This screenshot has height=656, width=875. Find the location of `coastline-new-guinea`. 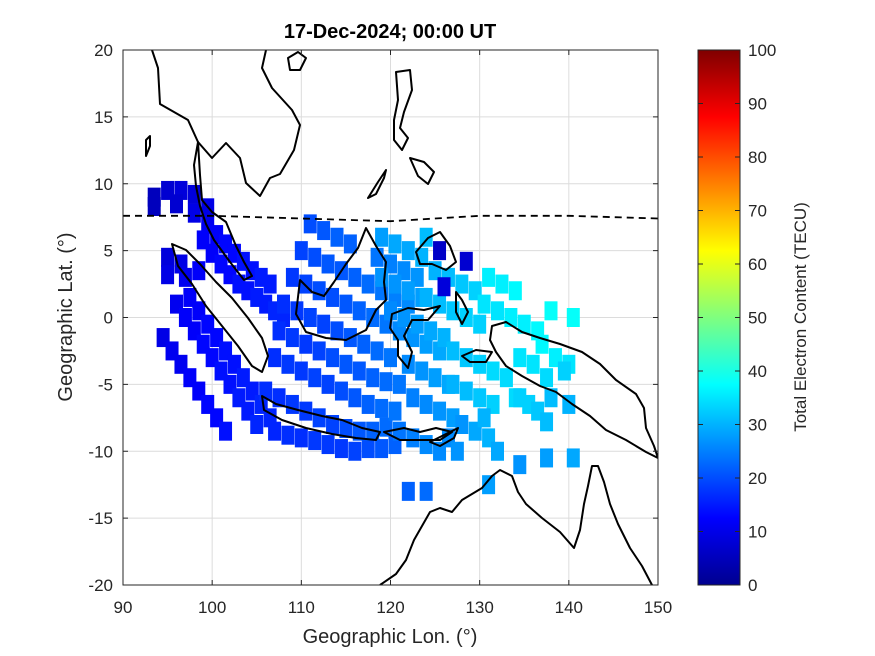

coastline-new-guinea is located at coordinates (573, 390).